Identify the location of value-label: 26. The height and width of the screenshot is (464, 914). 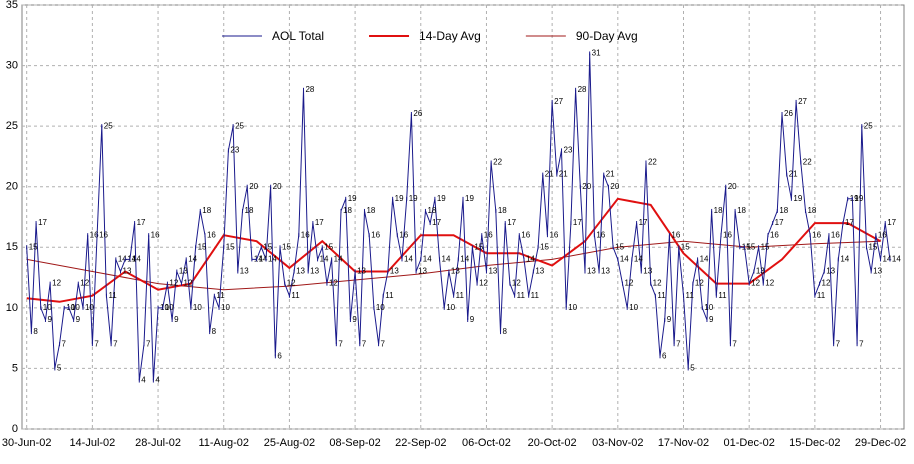
(417, 113).